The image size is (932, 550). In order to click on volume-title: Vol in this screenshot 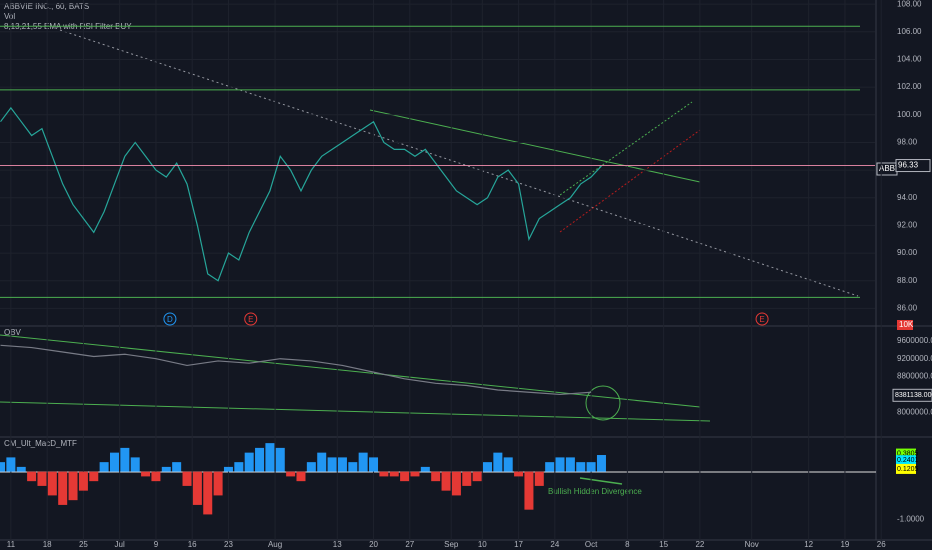, I will do `click(9, 16)`.